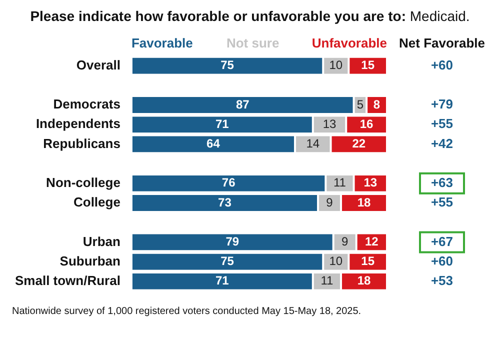 The height and width of the screenshot is (350, 500). I want to click on text: +53, so click(442, 280).